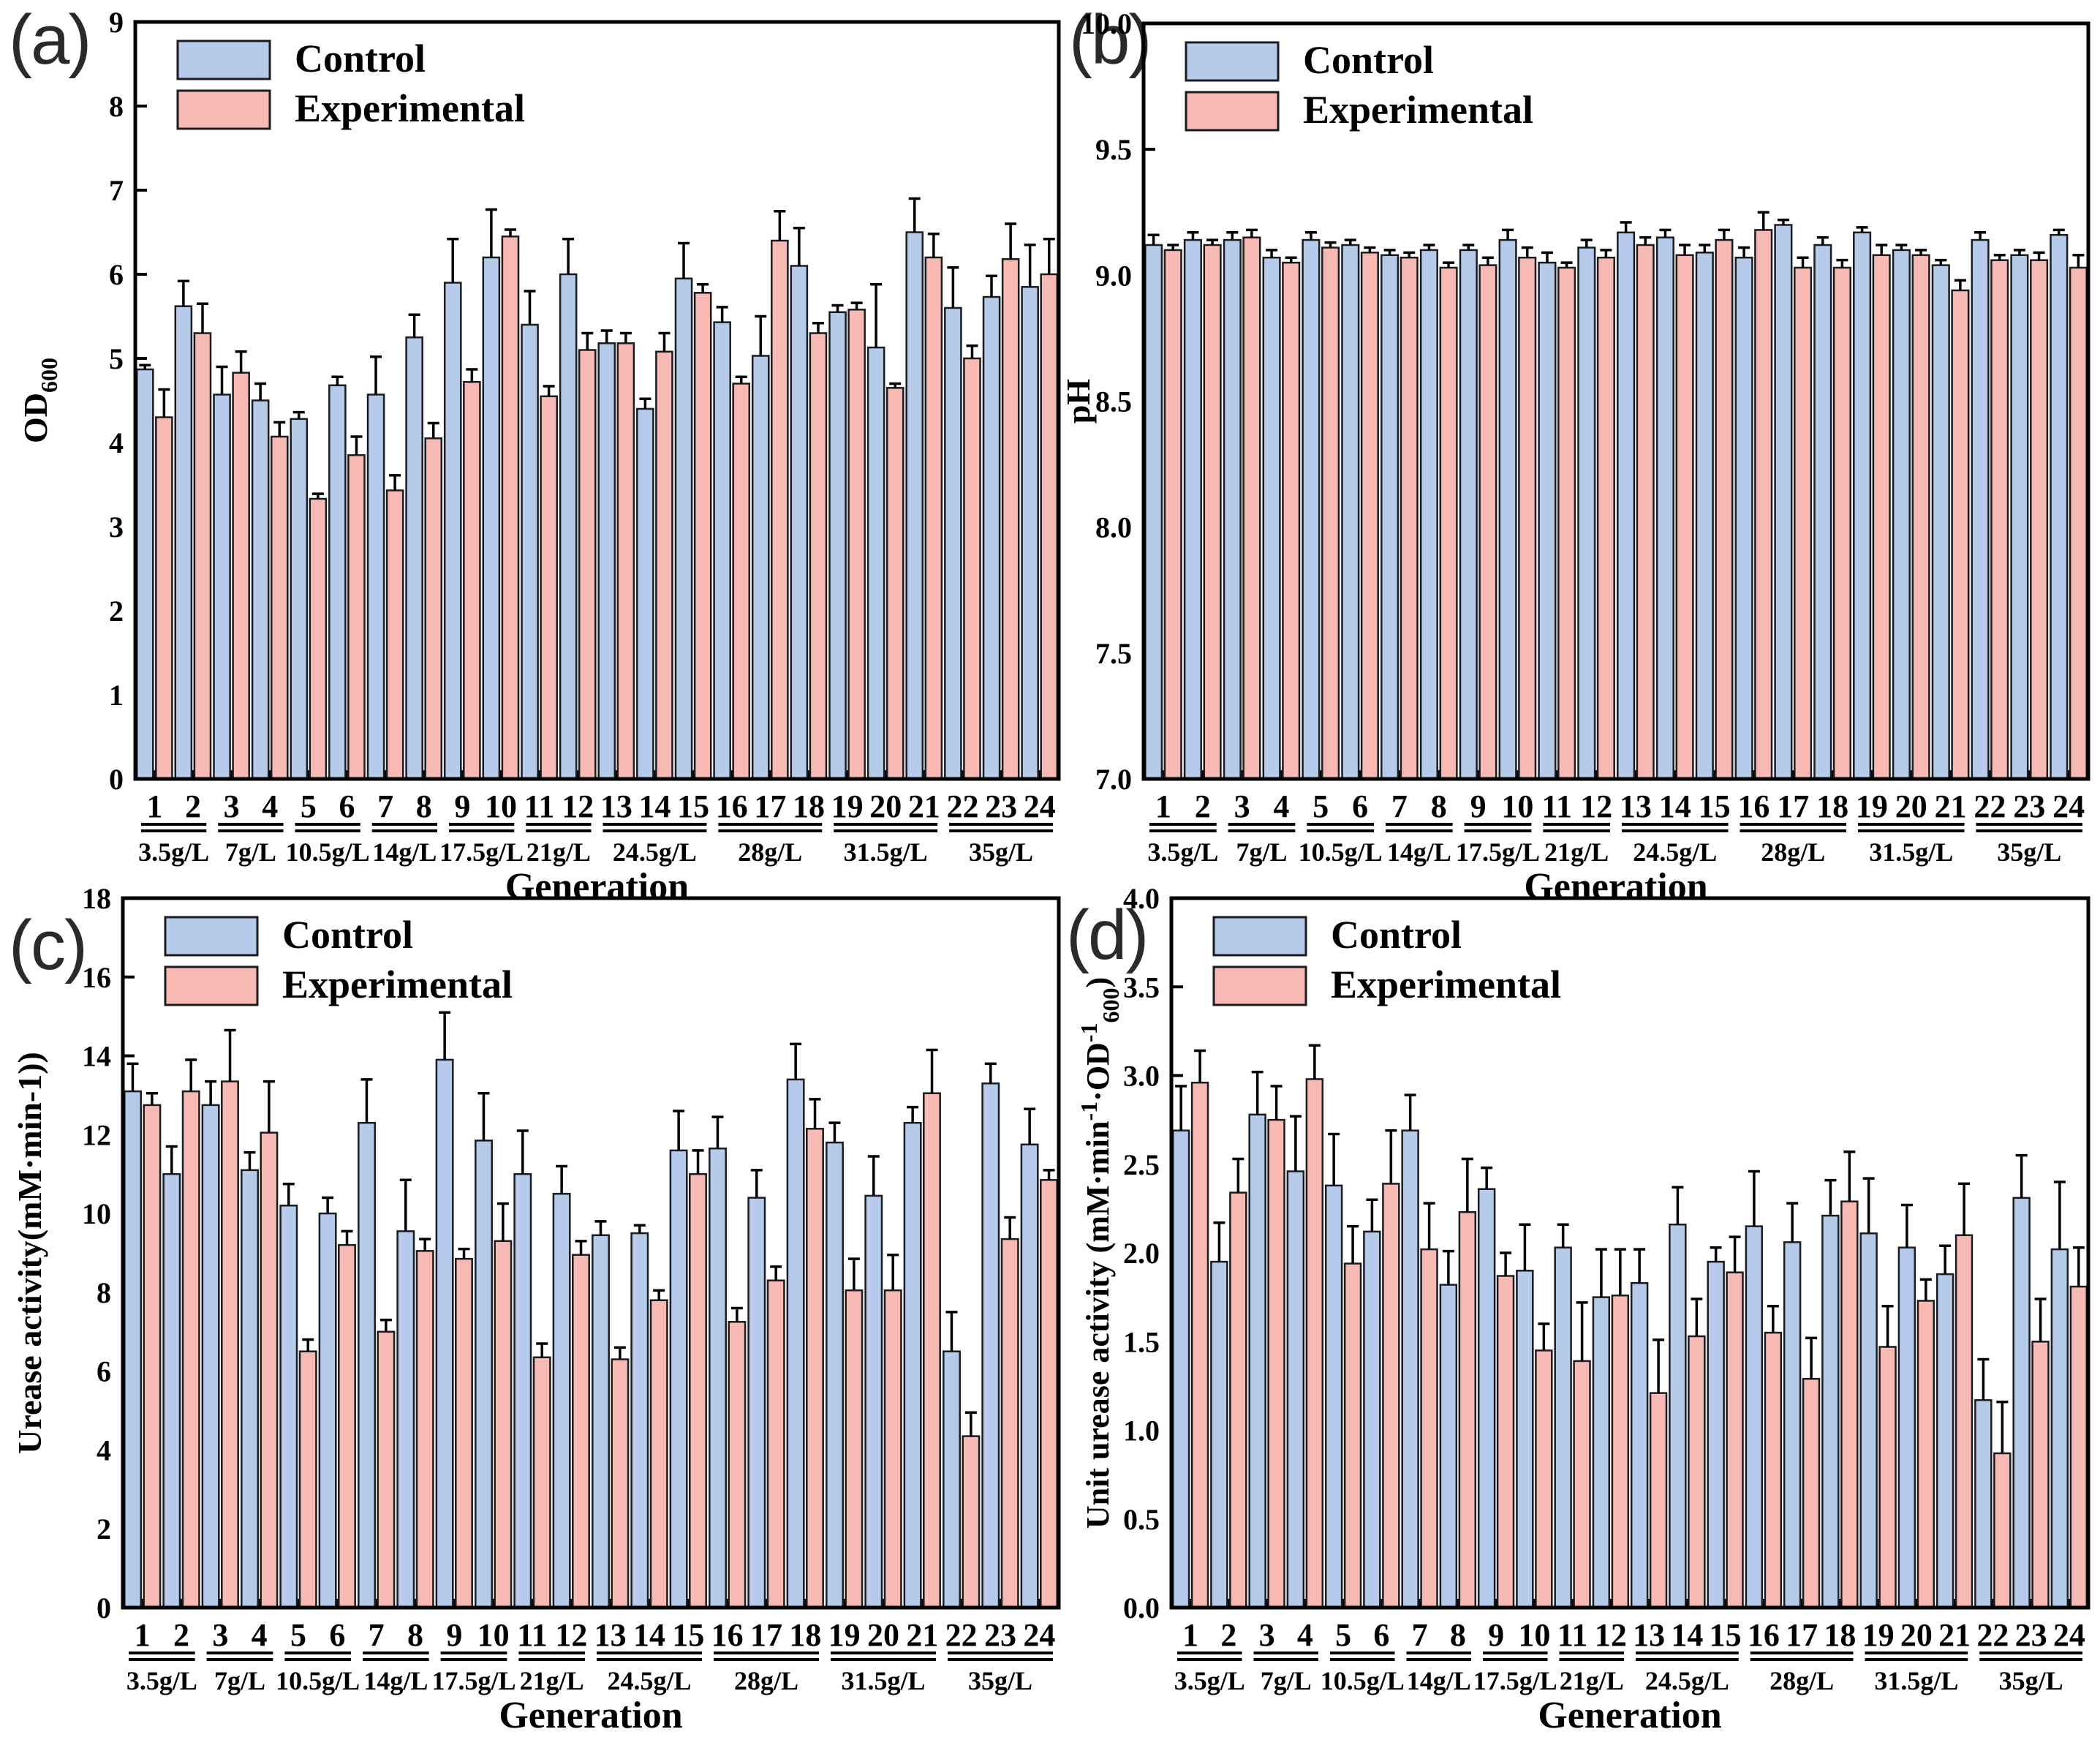 The image size is (2100, 1740). What do you see at coordinates (116, 106) in the screenshot?
I see `y-tick-label: 8` at bounding box center [116, 106].